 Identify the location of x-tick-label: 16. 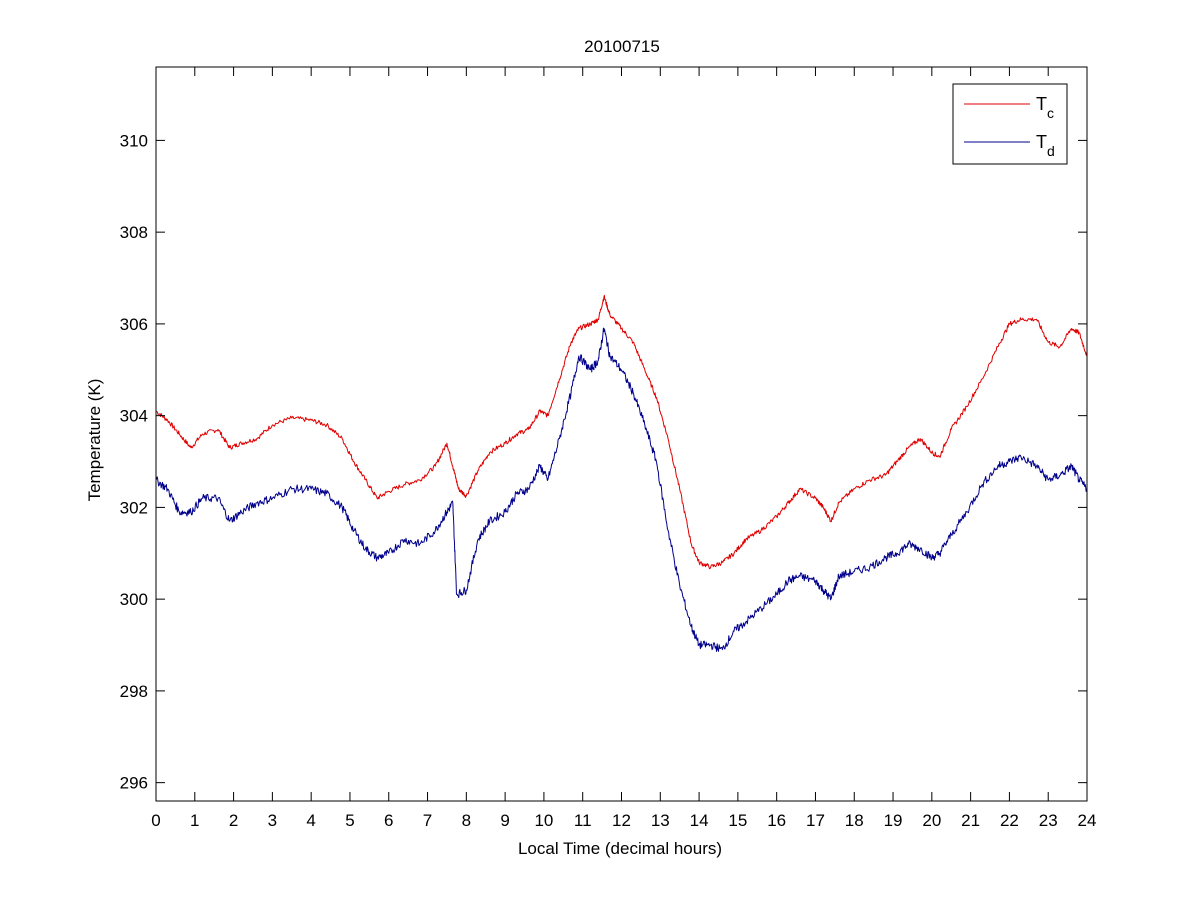
(776, 820).